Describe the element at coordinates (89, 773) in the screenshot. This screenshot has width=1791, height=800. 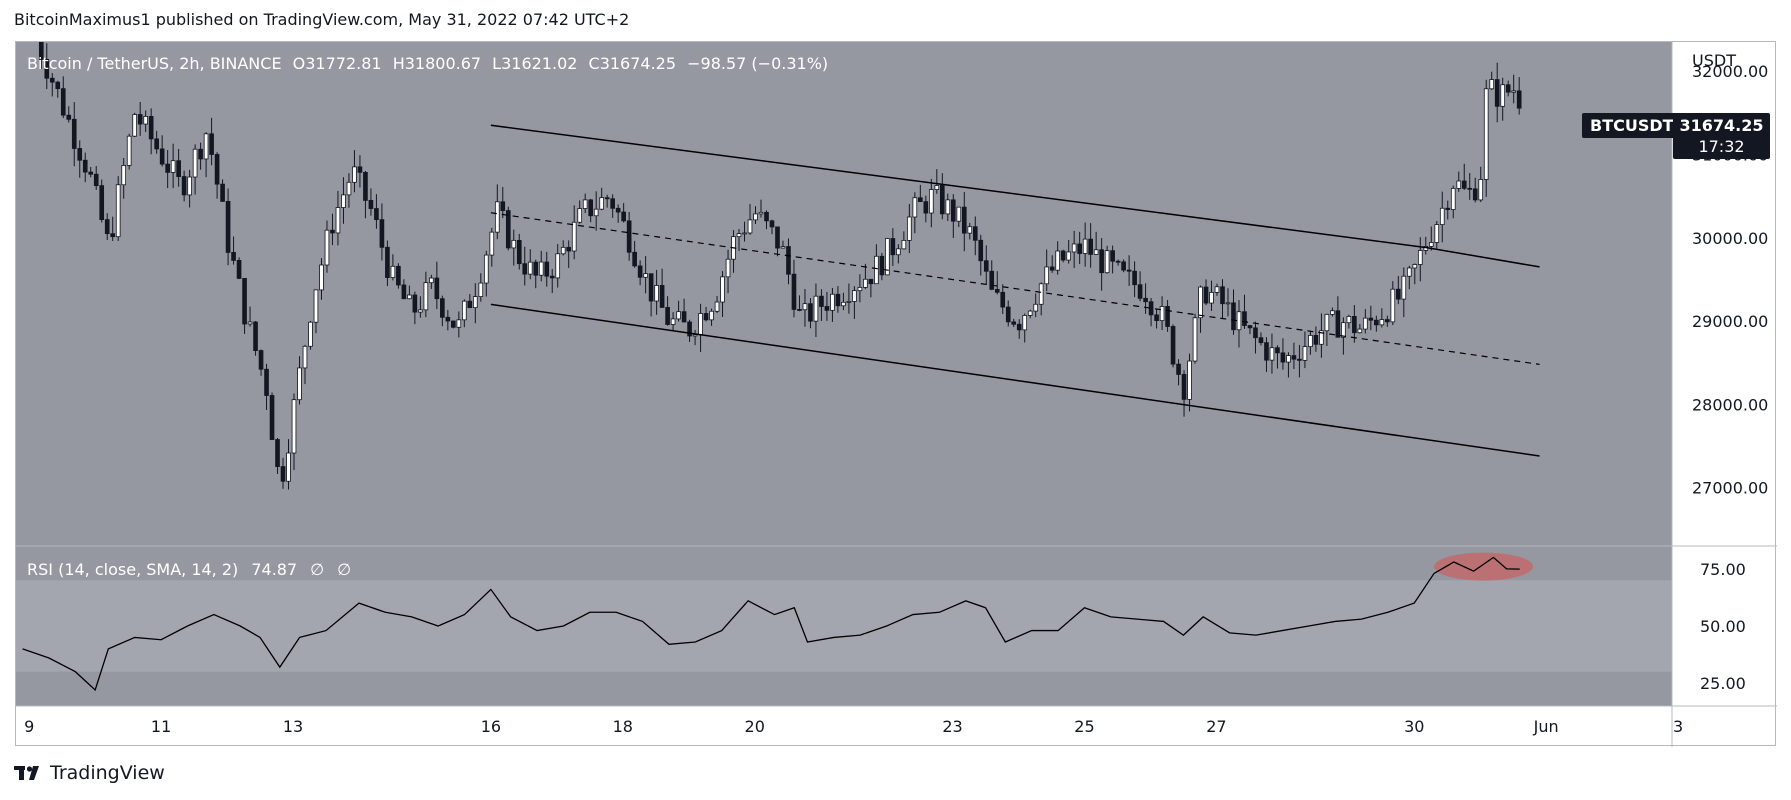
I see `footer-brand: TradingView` at that location.